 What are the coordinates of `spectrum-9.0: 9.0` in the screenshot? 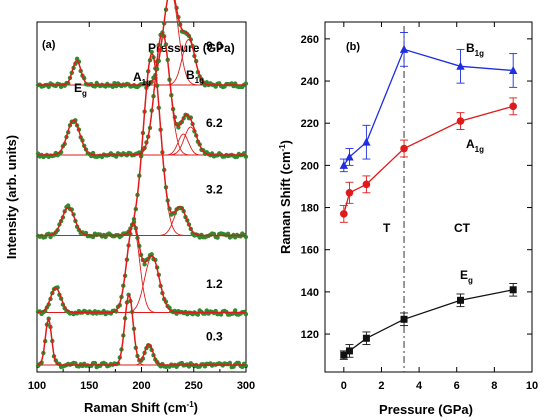 It's located at (142, 45).